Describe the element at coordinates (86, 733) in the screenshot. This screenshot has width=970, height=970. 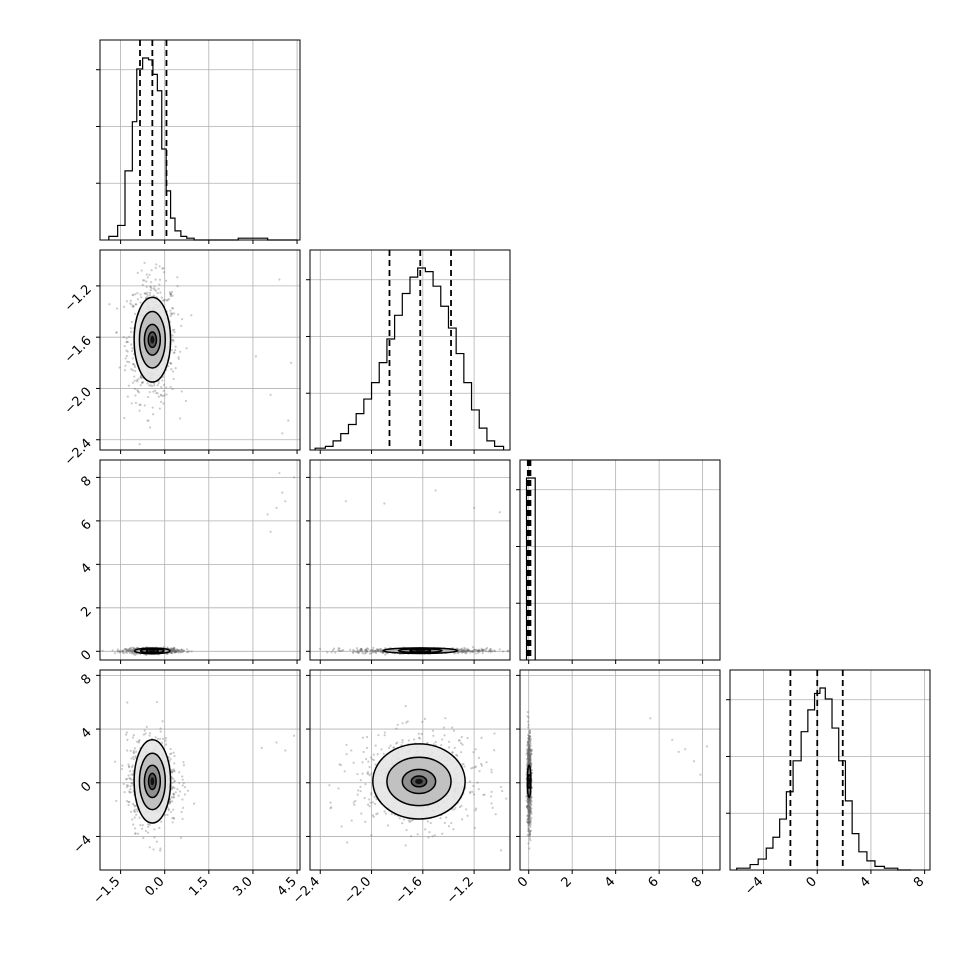
I see `y-tick-label: 4` at that location.